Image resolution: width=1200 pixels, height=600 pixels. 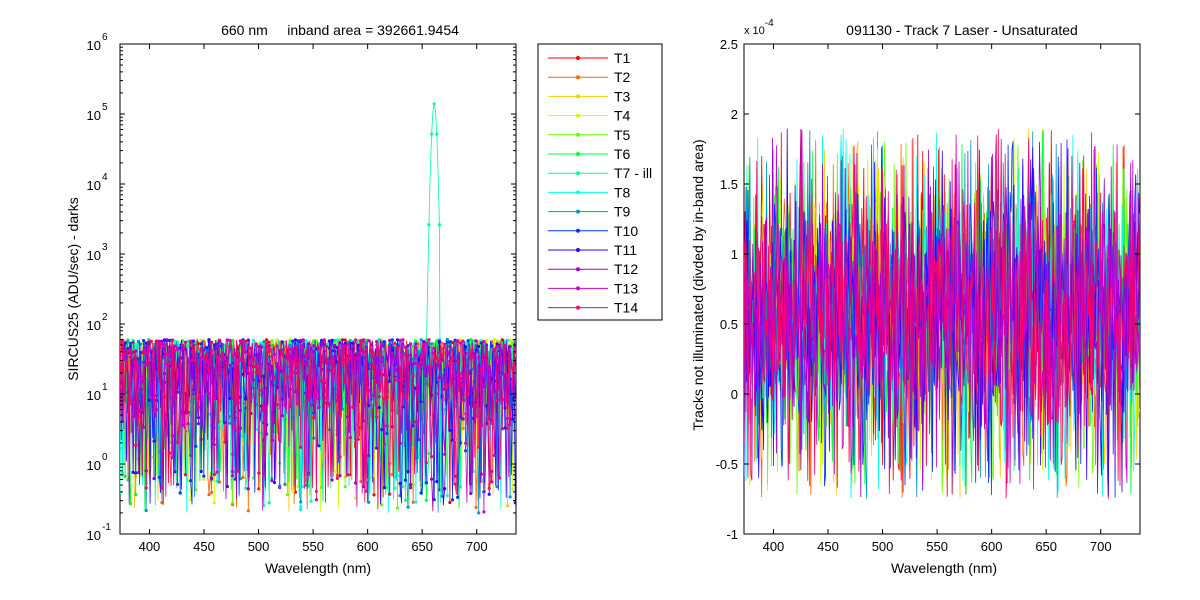 I want to click on left-series-line, so click(x=318, y=420).